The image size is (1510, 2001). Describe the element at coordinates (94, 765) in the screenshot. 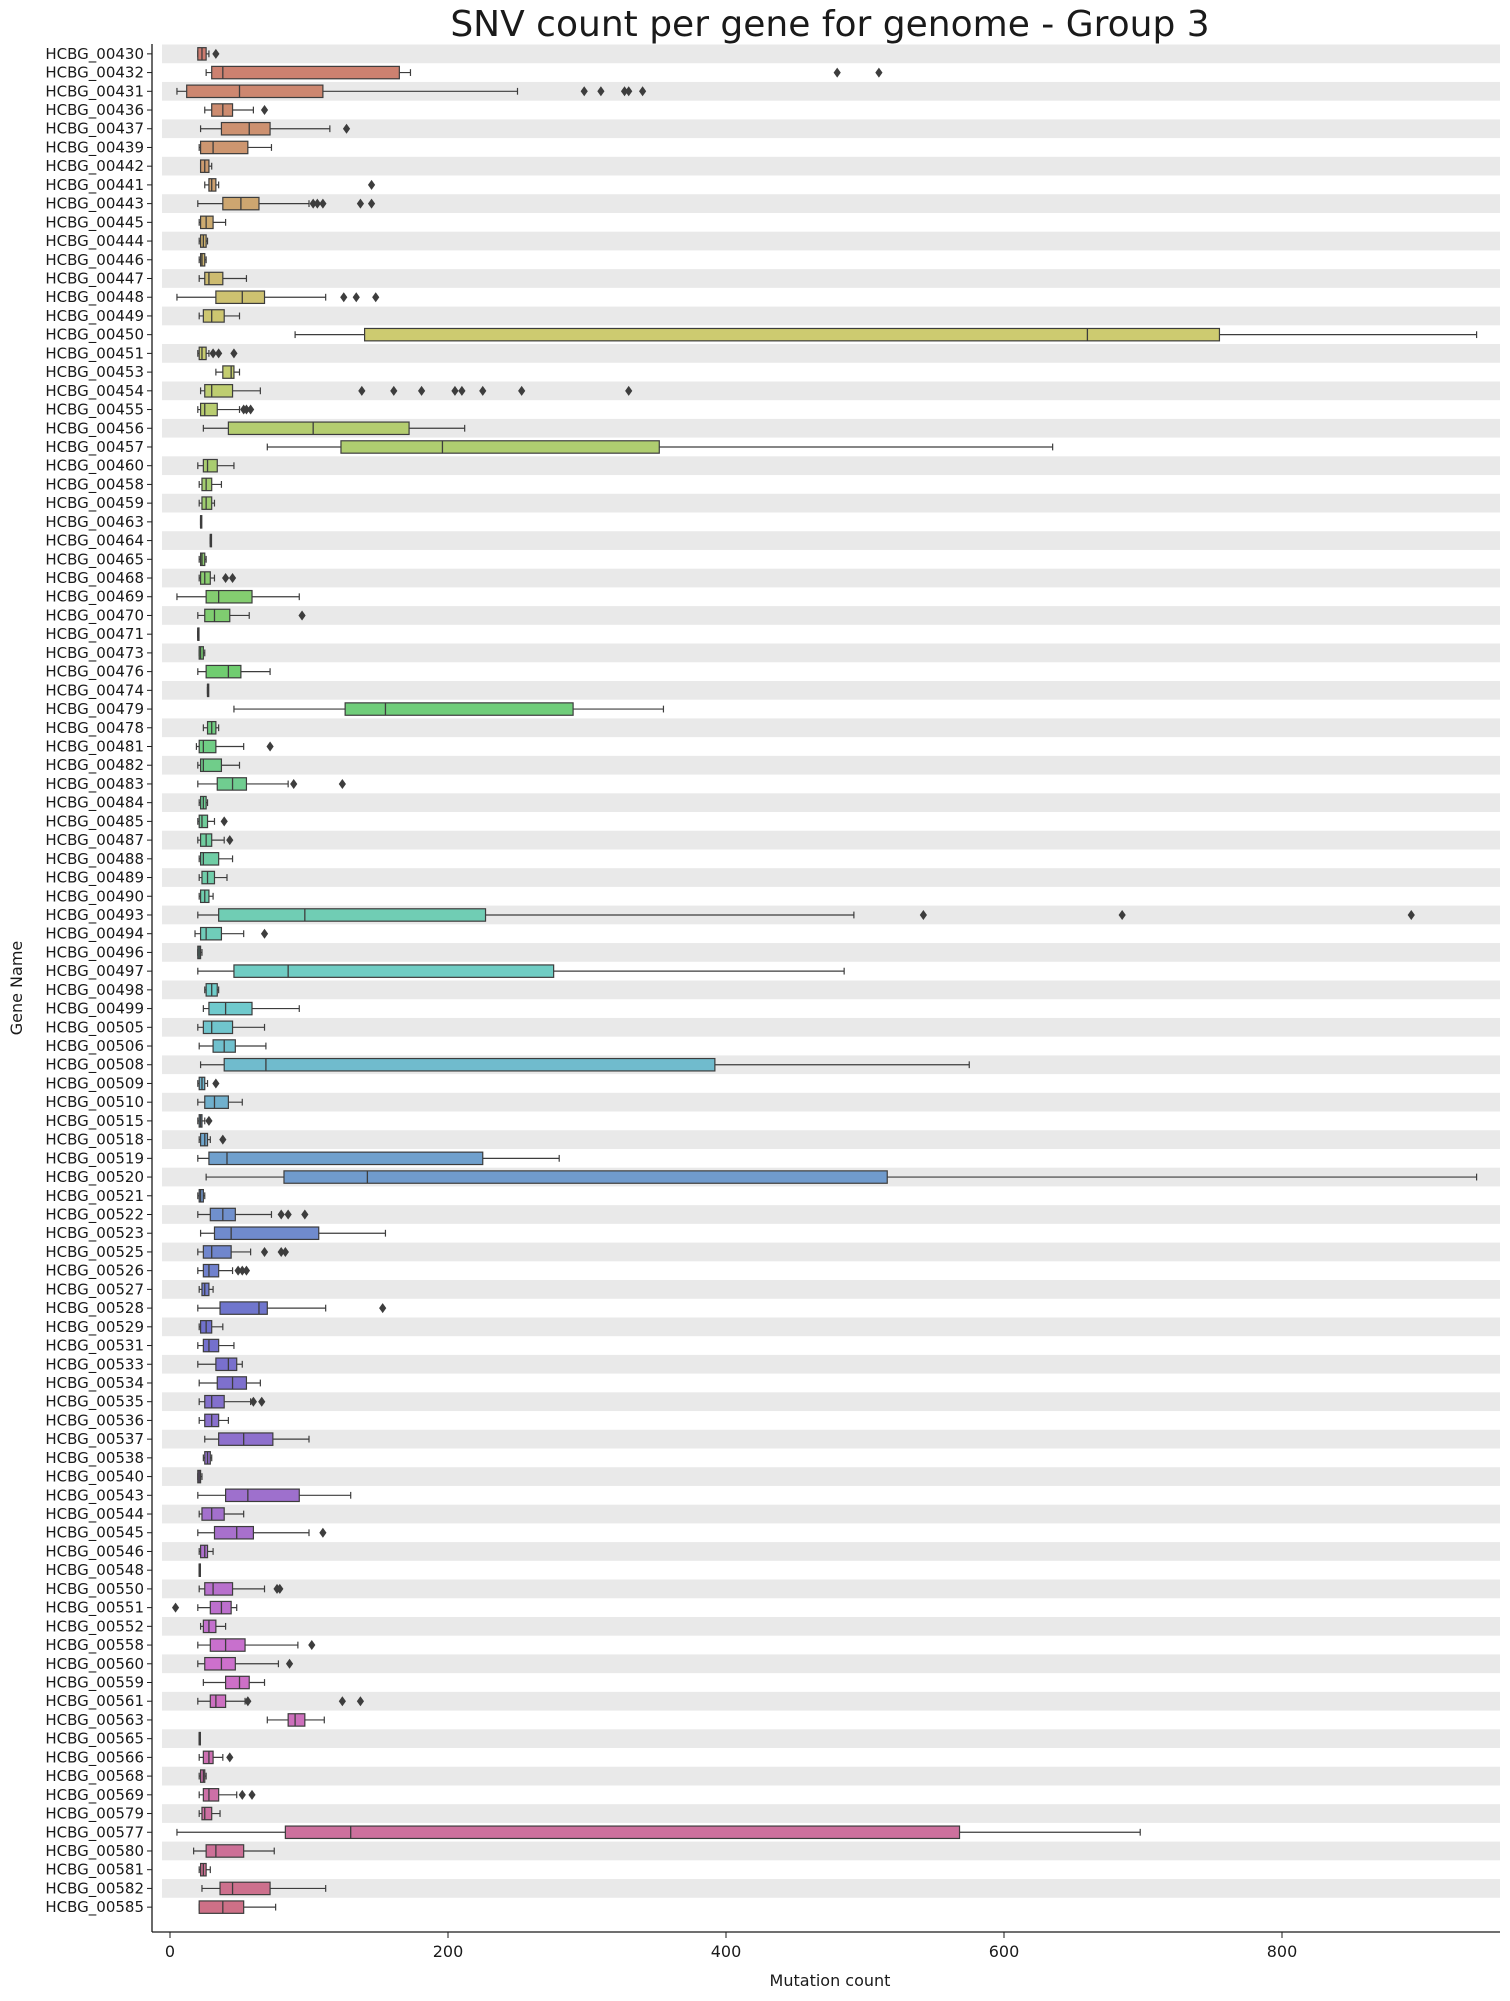

I see `y-tick-label: HCBG_00482` at that location.